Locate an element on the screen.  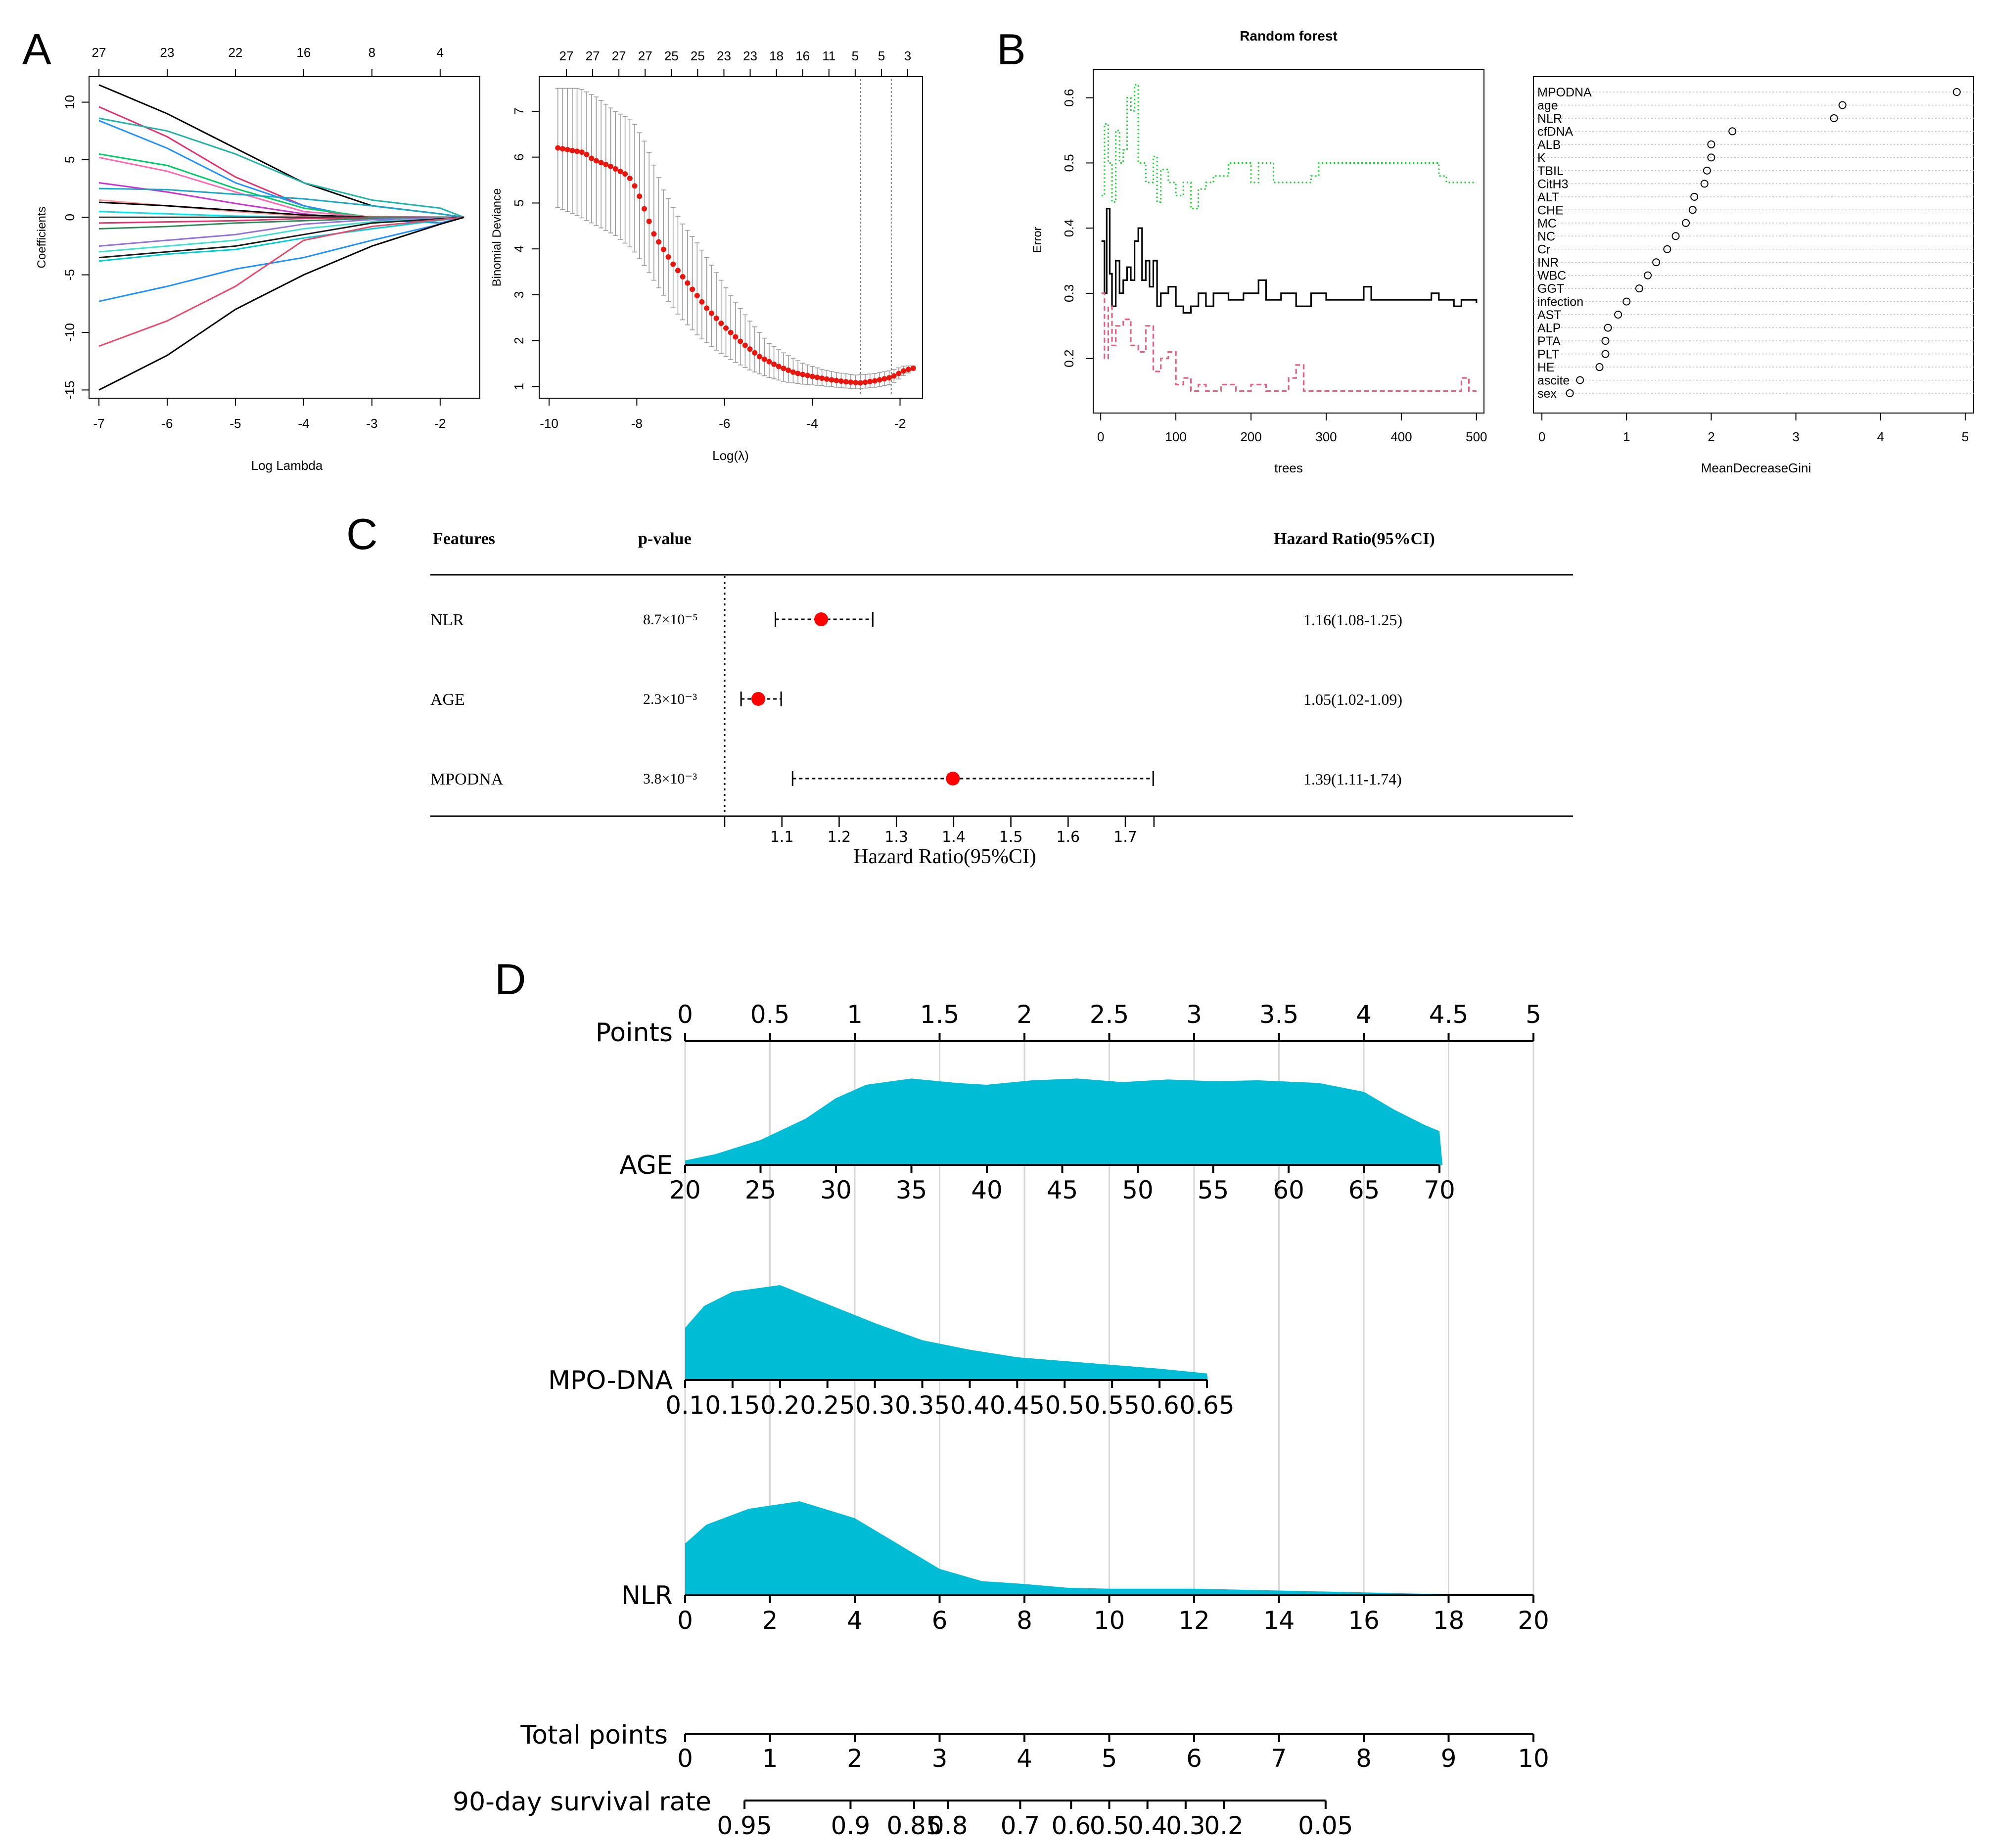
total-points-tick-label: 4 is located at coordinates (1024, 1759).